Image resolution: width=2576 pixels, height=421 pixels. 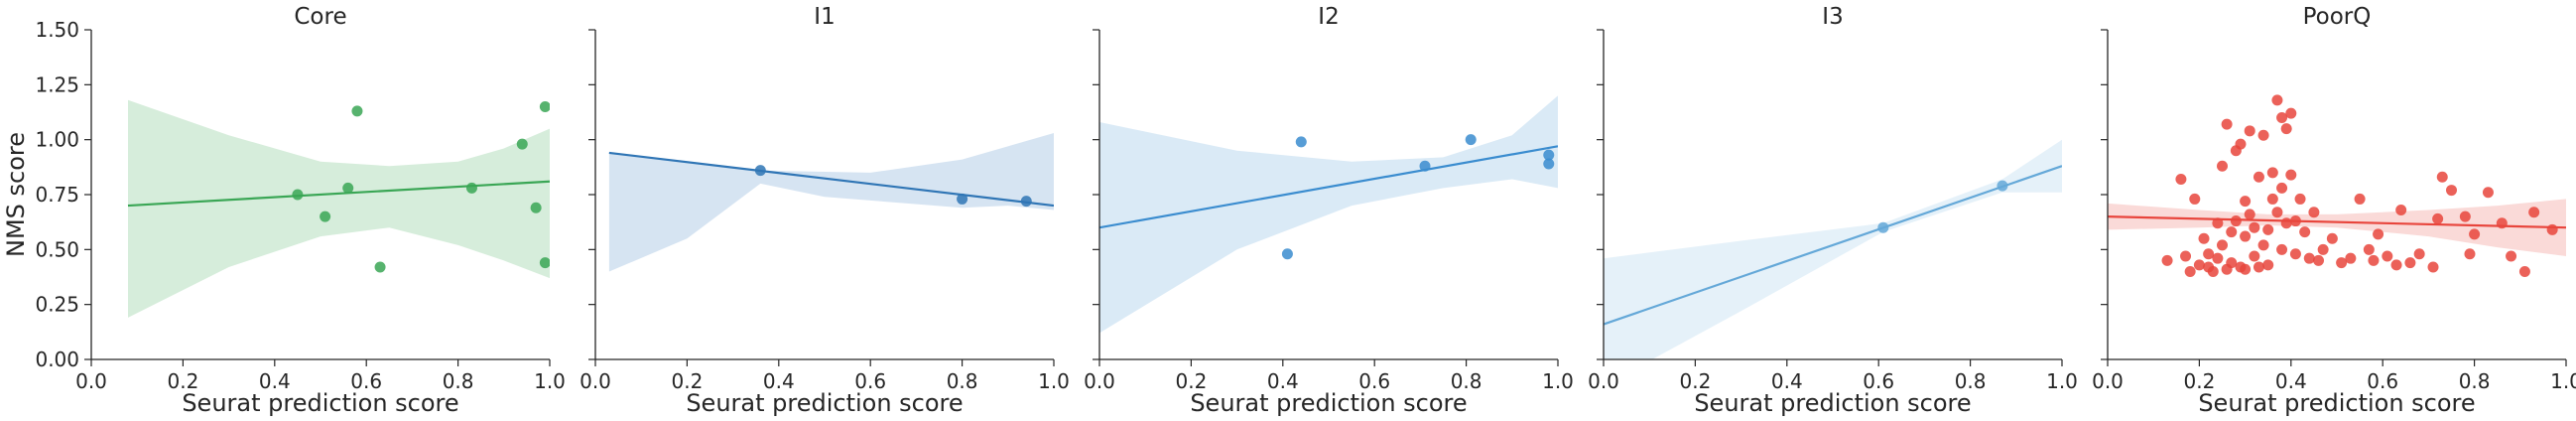 I want to click on panel-title: I2, so click(x=1329, y=17).